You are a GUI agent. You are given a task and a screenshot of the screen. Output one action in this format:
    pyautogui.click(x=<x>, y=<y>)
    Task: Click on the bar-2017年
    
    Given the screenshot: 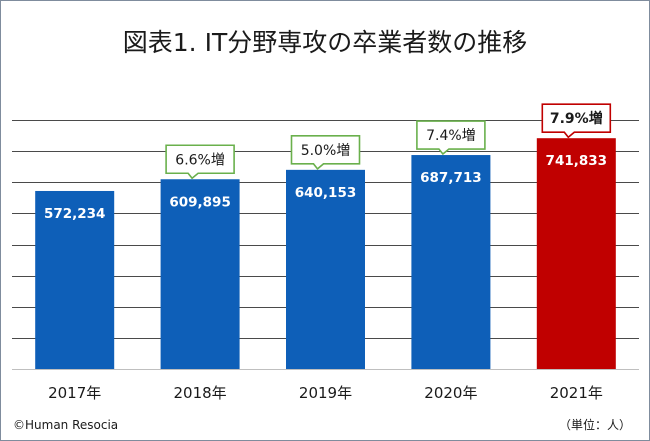 What is the action you would take?
    pyautogui.click(x=75, y=279)
    